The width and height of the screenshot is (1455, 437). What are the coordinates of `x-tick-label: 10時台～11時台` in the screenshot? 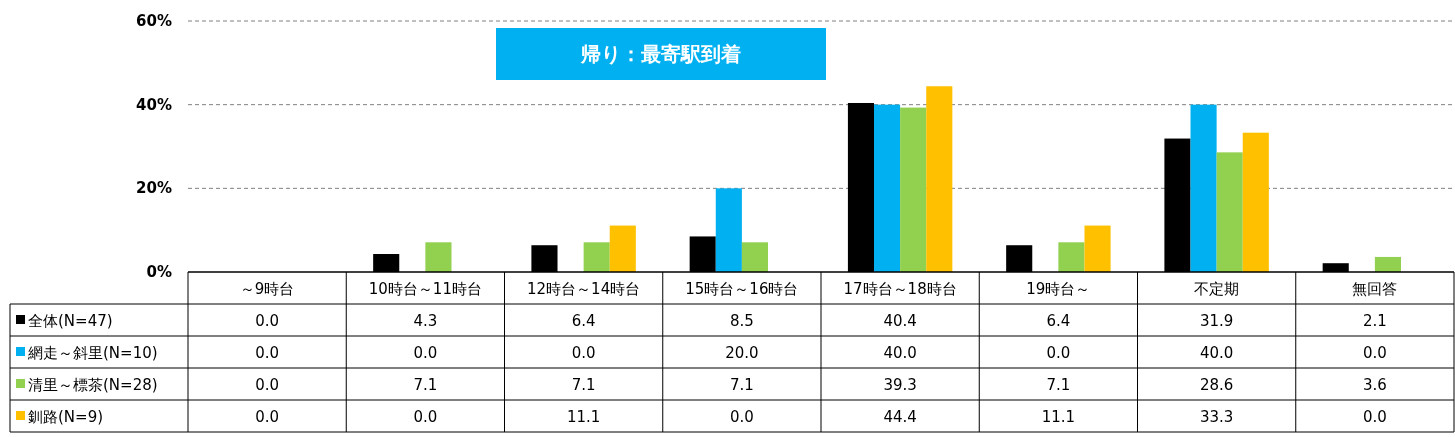 It's located at (425, 289).